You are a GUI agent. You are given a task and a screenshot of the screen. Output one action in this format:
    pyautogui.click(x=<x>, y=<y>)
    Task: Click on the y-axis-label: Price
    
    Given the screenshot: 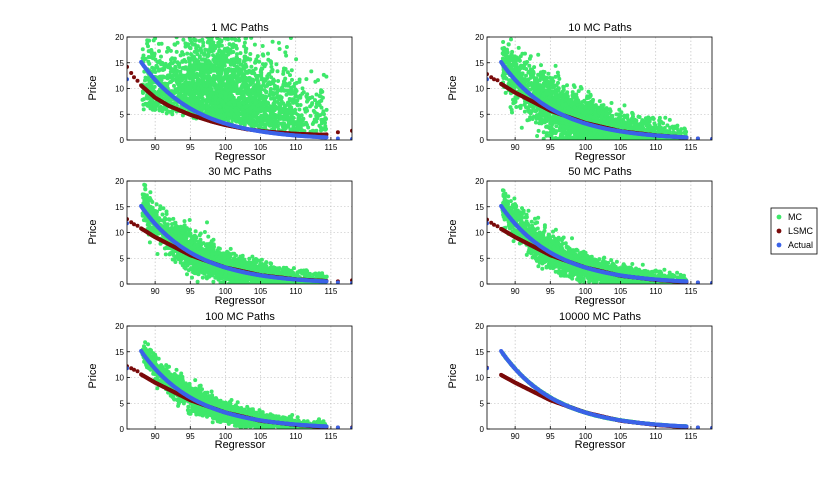 What is the action you would take?
    pyautogui.click(x=93, y=87)
    